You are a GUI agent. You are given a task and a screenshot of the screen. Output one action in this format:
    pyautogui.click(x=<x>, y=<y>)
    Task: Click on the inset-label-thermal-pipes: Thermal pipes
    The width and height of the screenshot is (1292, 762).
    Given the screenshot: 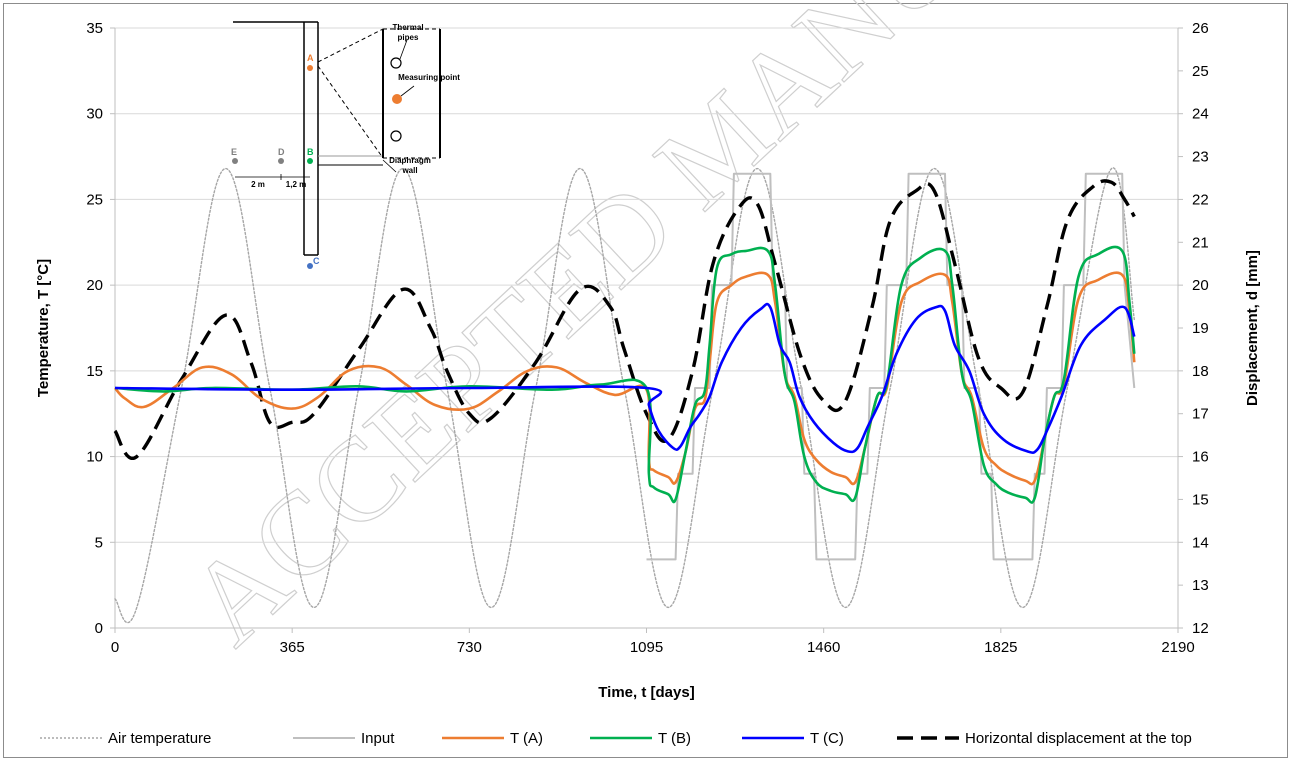 What is the action you would take?
    pyautogui.click(x=407, y=32)
    